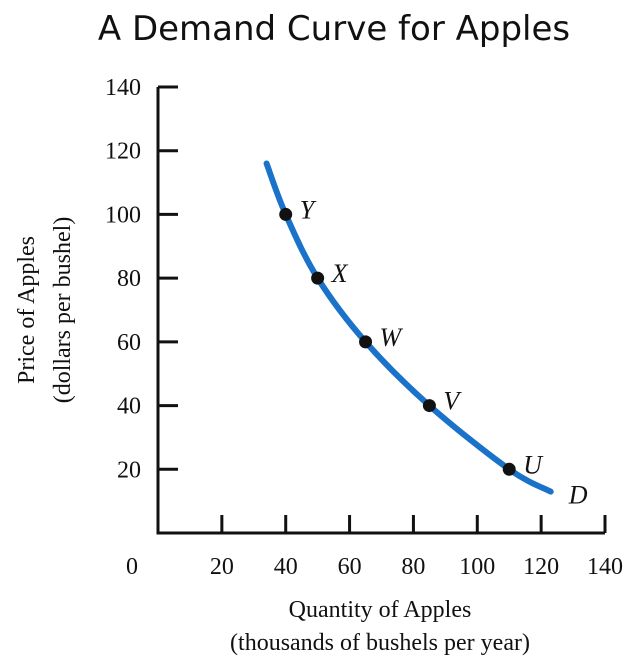 The image size is (644, 668). What do you see at coordinates (222, 567) in the screenshot?
I see `x-tick-label: 20` at bounding box center [222, 567].